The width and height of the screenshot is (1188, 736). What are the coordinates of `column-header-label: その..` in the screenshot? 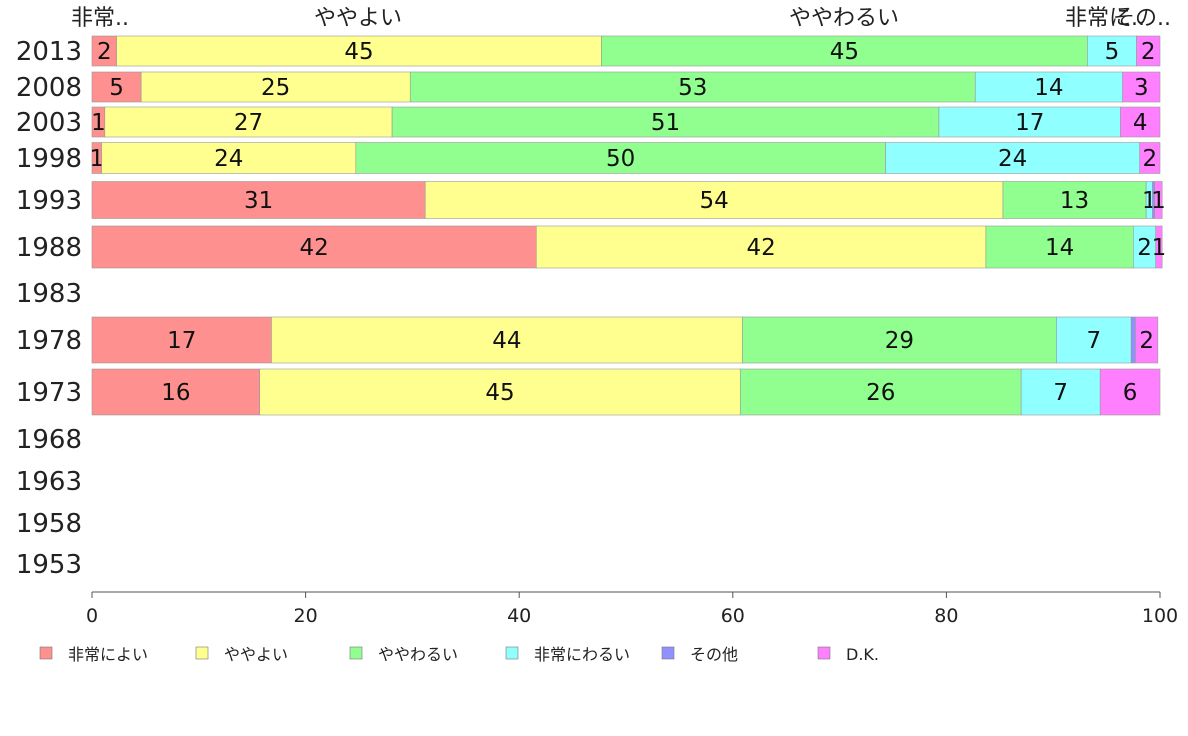 It's located at (1142, 18).